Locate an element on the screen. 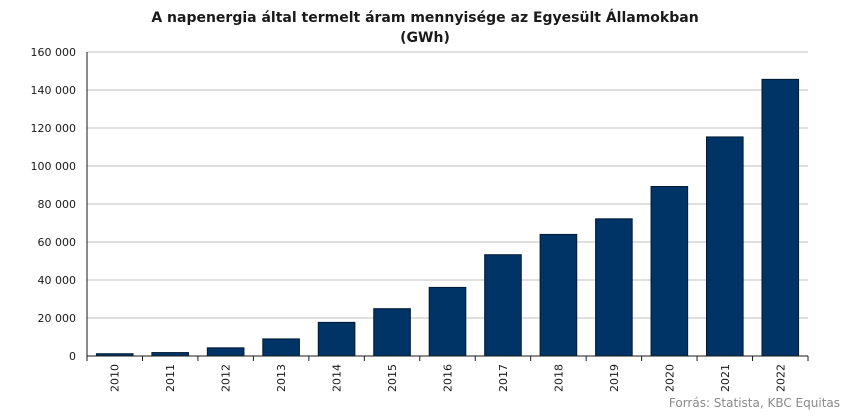 Image resolution: width=850 pixels, height=416 pixels. x-tick-label: 2022 is located at coordinates (780, 378).